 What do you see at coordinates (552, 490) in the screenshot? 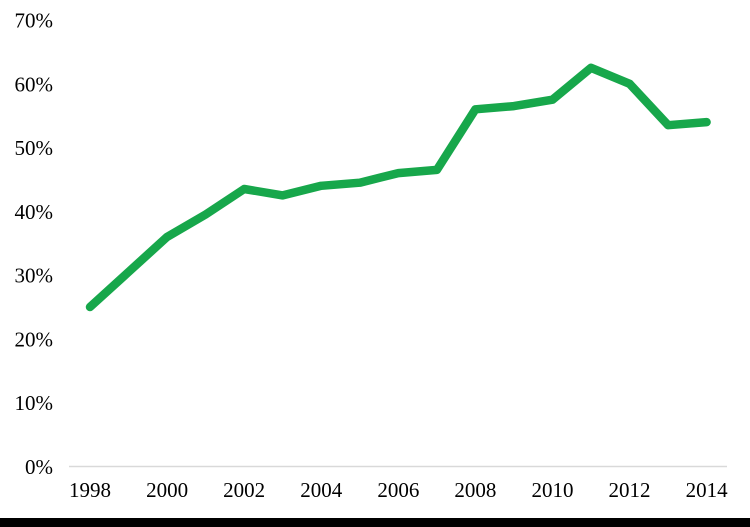
I see `x-axis-tick-label: 2010` at bounding box center [552, 490].